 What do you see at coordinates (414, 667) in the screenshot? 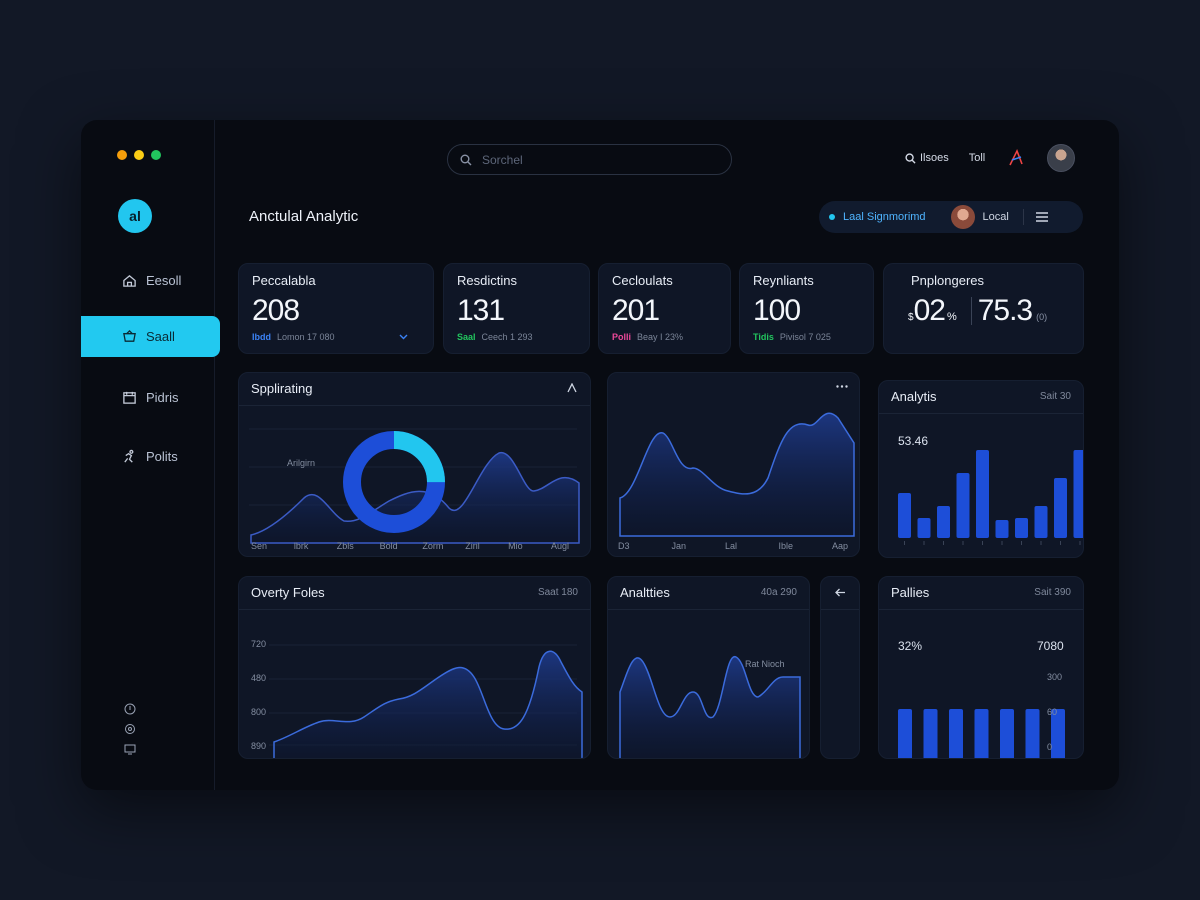
I see `chart-card-overty-foles: Overty Foles Saat 180 720 480 800 890` at bounding box center [414, 667].